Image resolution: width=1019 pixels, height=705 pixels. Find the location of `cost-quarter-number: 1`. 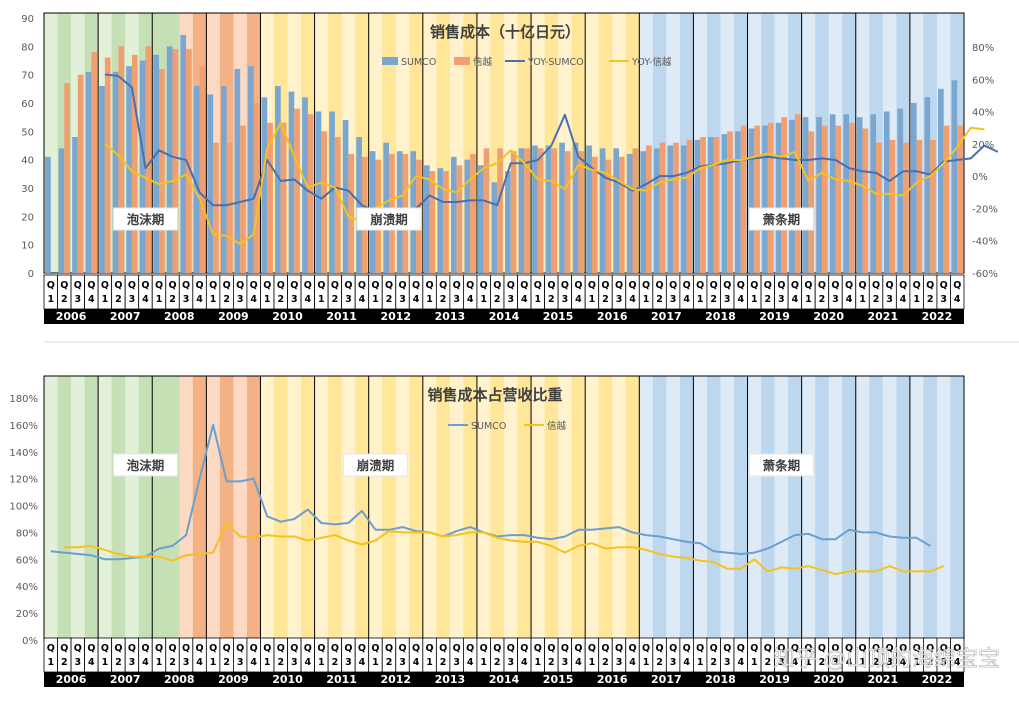

cost-quarter-number: 1 is located at coordinates (50, 299).